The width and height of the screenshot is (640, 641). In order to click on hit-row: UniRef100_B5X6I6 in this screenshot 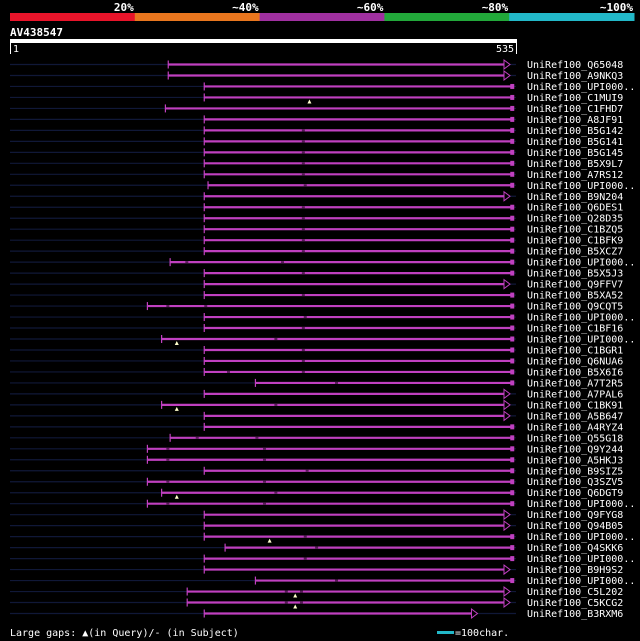, I will do `click(316, 372)`.